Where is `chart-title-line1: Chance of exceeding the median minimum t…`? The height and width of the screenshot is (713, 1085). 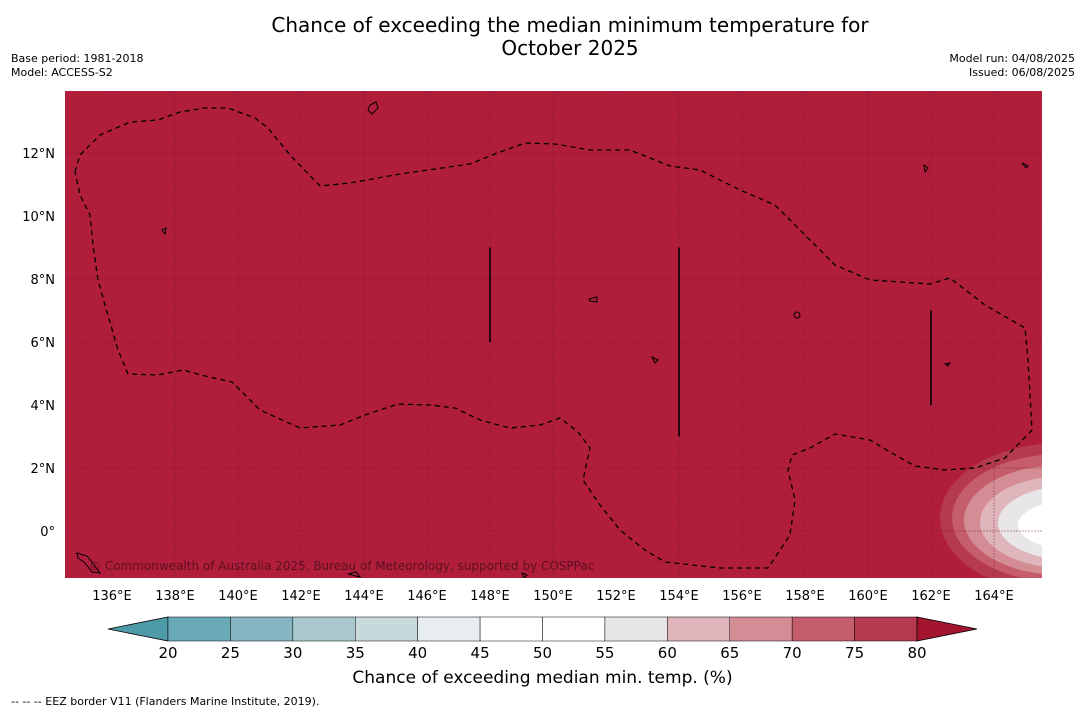 chart-title-line1: Chance of exceeding the median minimum t… is located at coordinates (570, 25).